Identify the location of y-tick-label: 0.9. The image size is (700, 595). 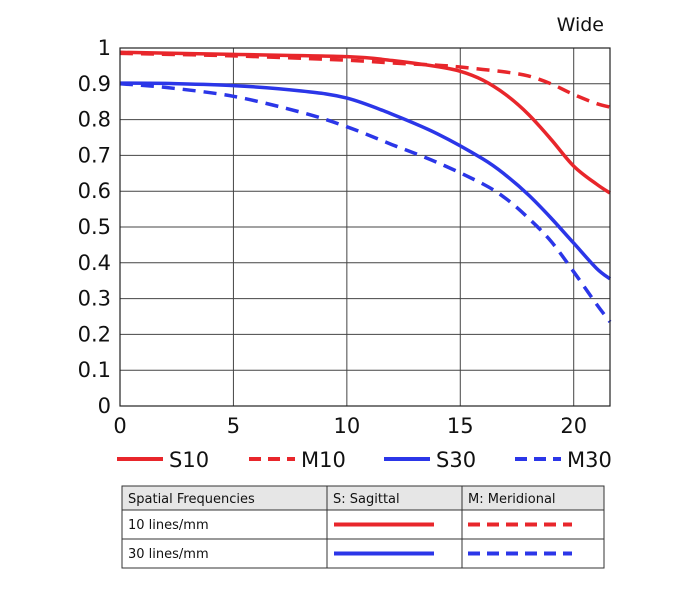
(94, 84).